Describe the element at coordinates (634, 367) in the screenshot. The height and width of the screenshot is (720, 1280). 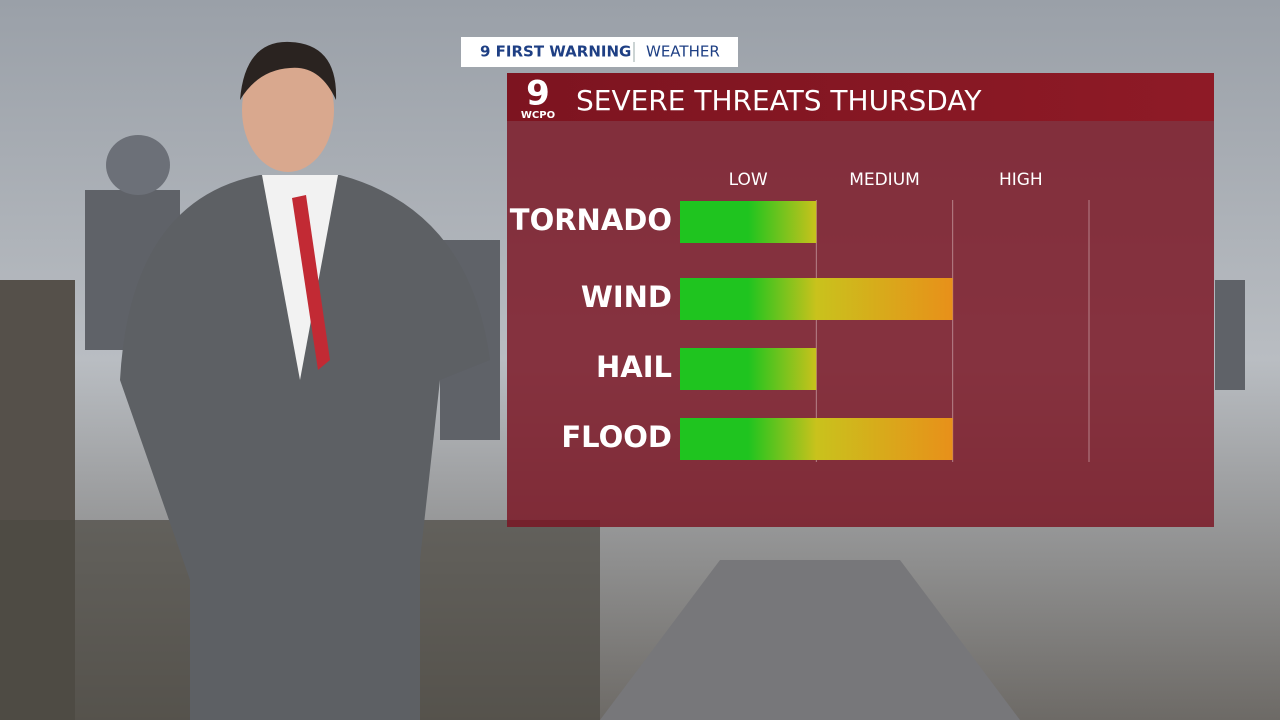
I see `y-tick-label: HAIL` at that location.